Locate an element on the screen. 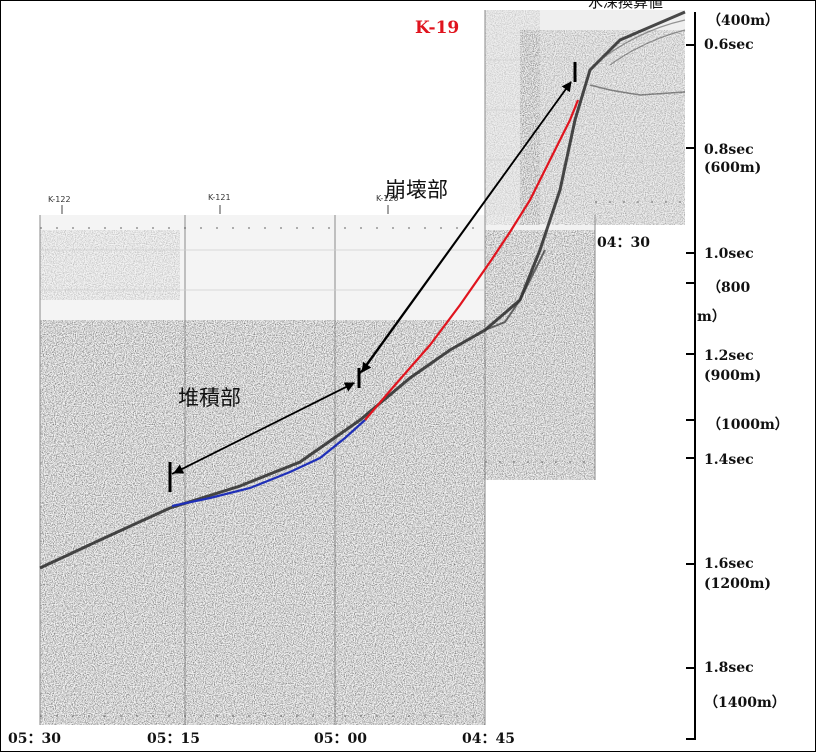 Image resolution: width=816 pixels, height=752 pixels. depth-label-1200m: (1200m) is located at coordinates (738, 584).